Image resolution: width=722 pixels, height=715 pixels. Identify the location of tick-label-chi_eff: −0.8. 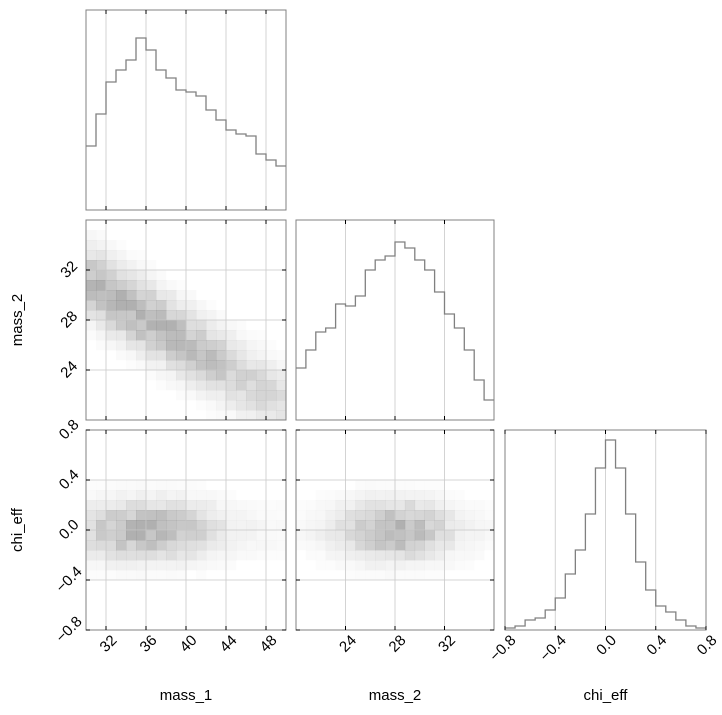
(69, 629).